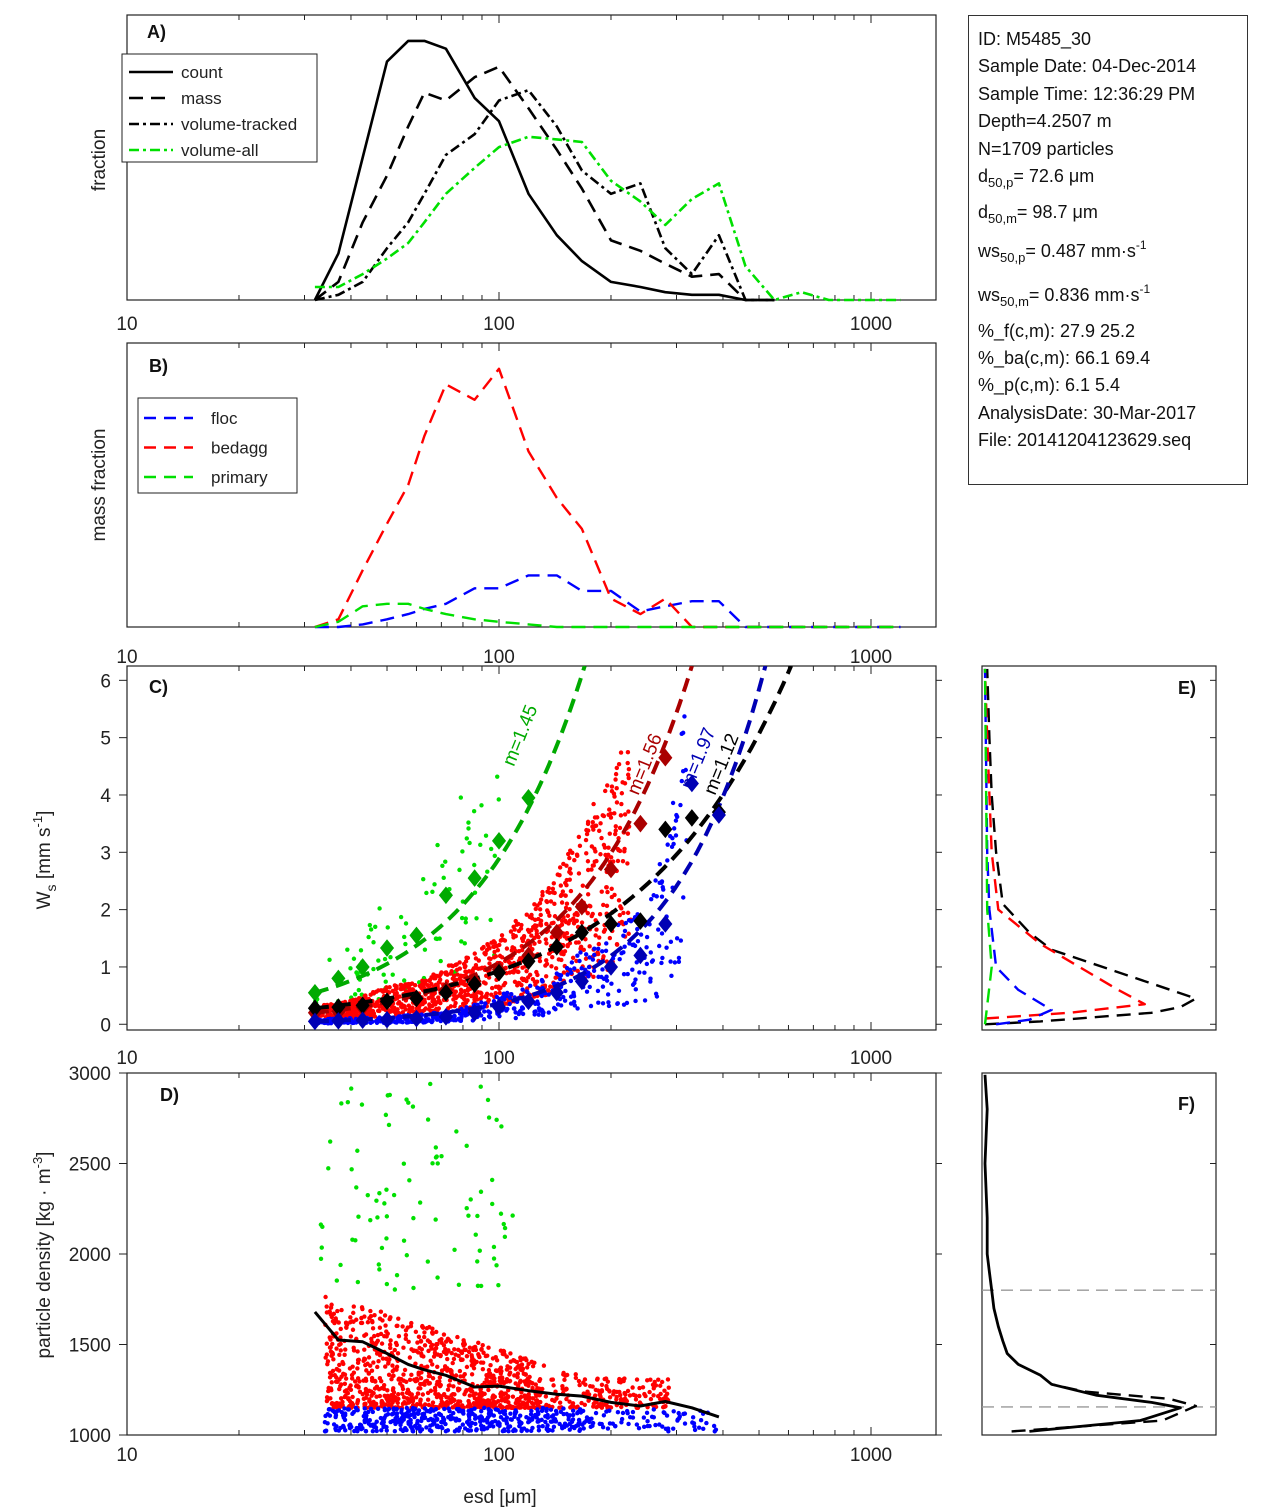 This screenshot has width=1270, height=1511. What do you see at coordinates (338, 1021) in the screenshot?
I see `median-marker-floc` at bounding box center [338, 1021].